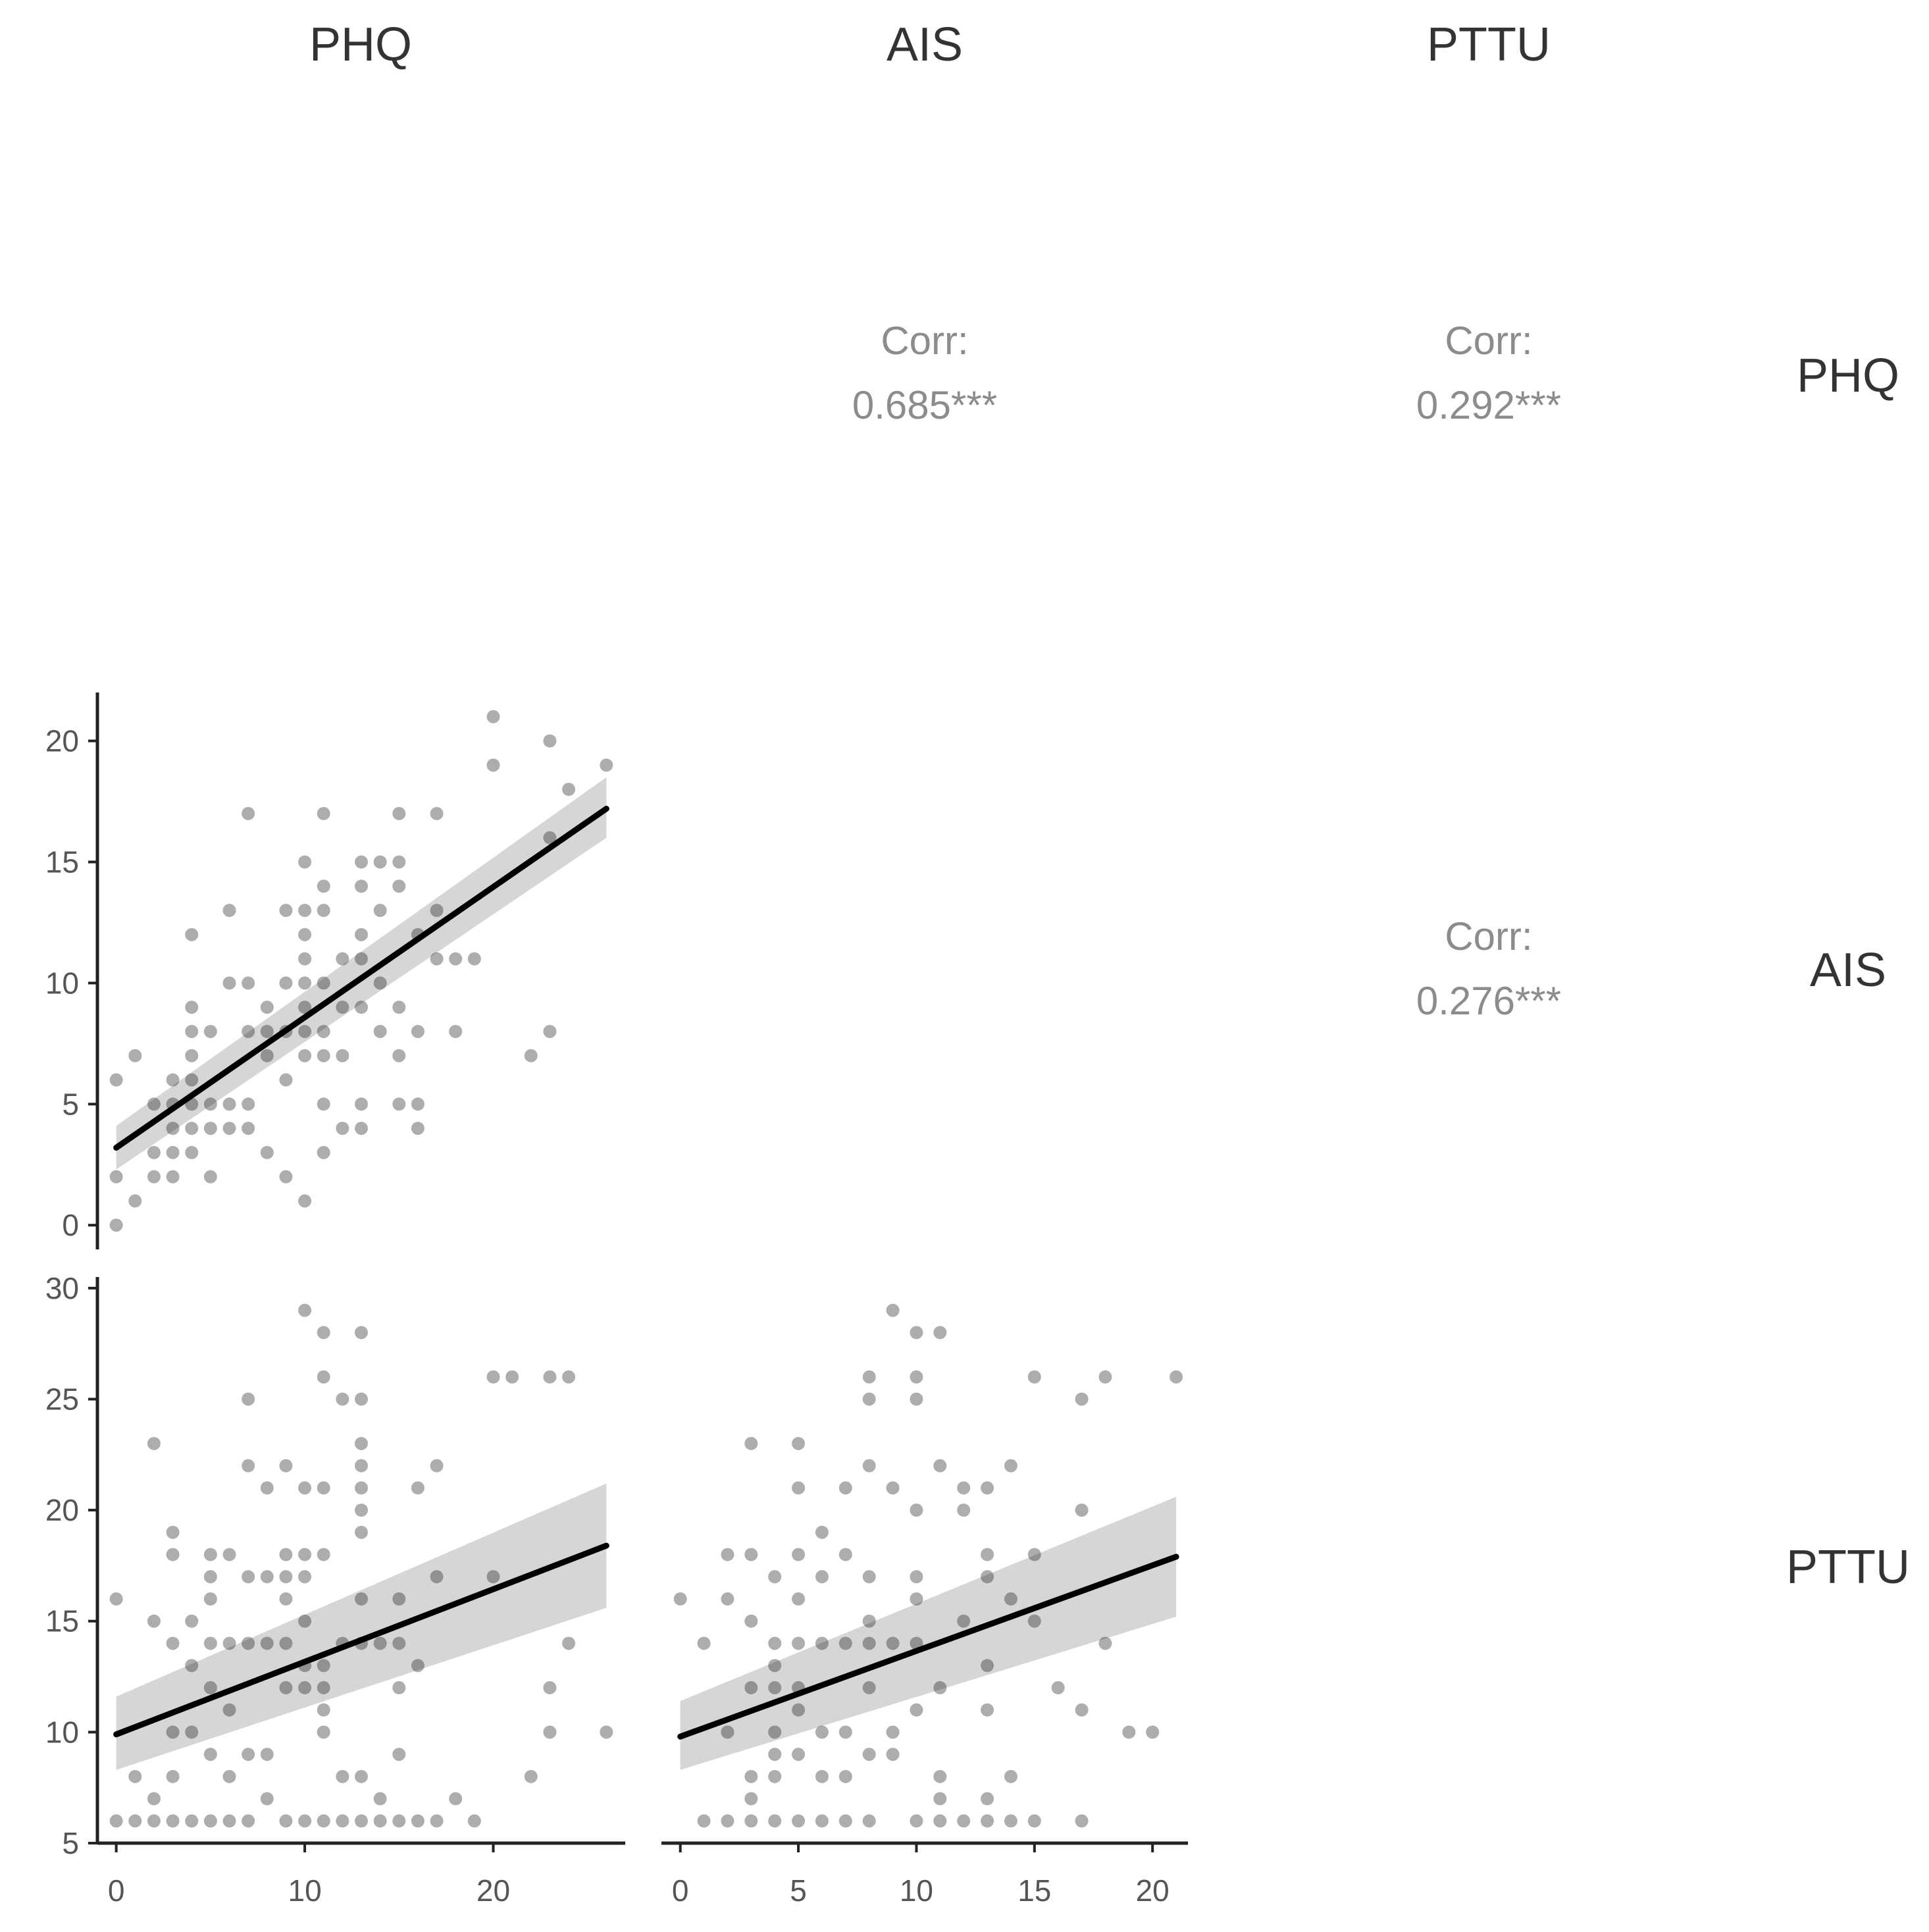 This screenshot has width=1929, height=1932. I want to click on corr-panel-ais-pttu: Corr: 0.276***, so click(1488, 968).